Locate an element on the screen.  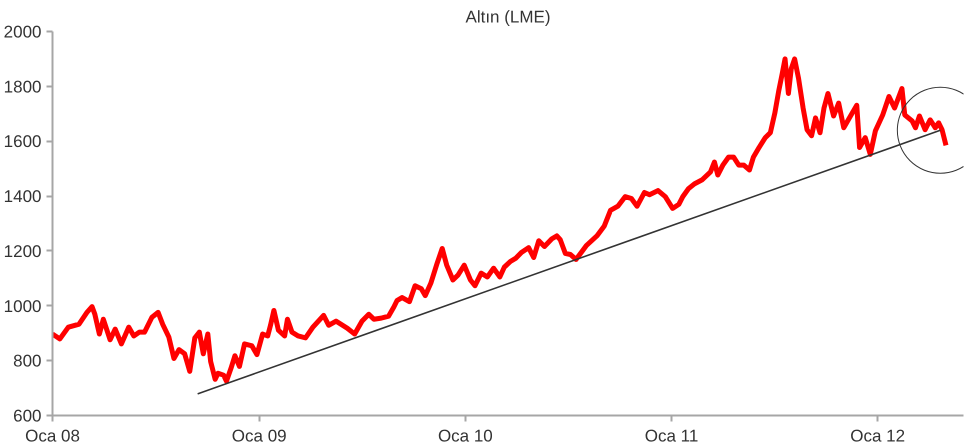
x-tick-label: Oca 10 is located at coordinates (465, 436).